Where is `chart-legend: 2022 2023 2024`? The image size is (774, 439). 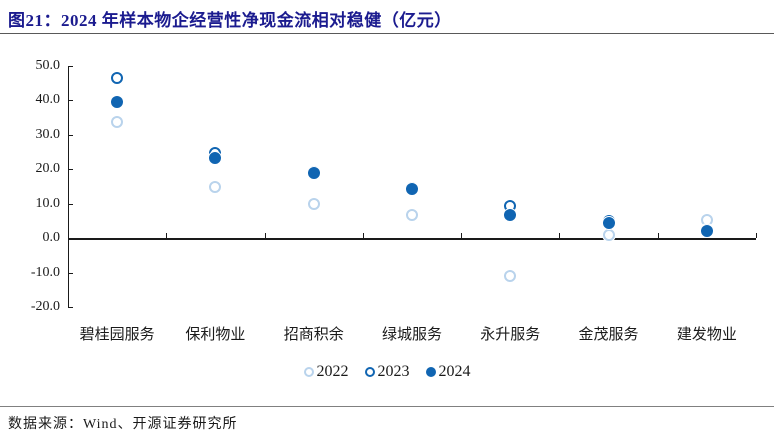
chart-legend: 2022 2023 2024 is located at coordinates (387, 372).